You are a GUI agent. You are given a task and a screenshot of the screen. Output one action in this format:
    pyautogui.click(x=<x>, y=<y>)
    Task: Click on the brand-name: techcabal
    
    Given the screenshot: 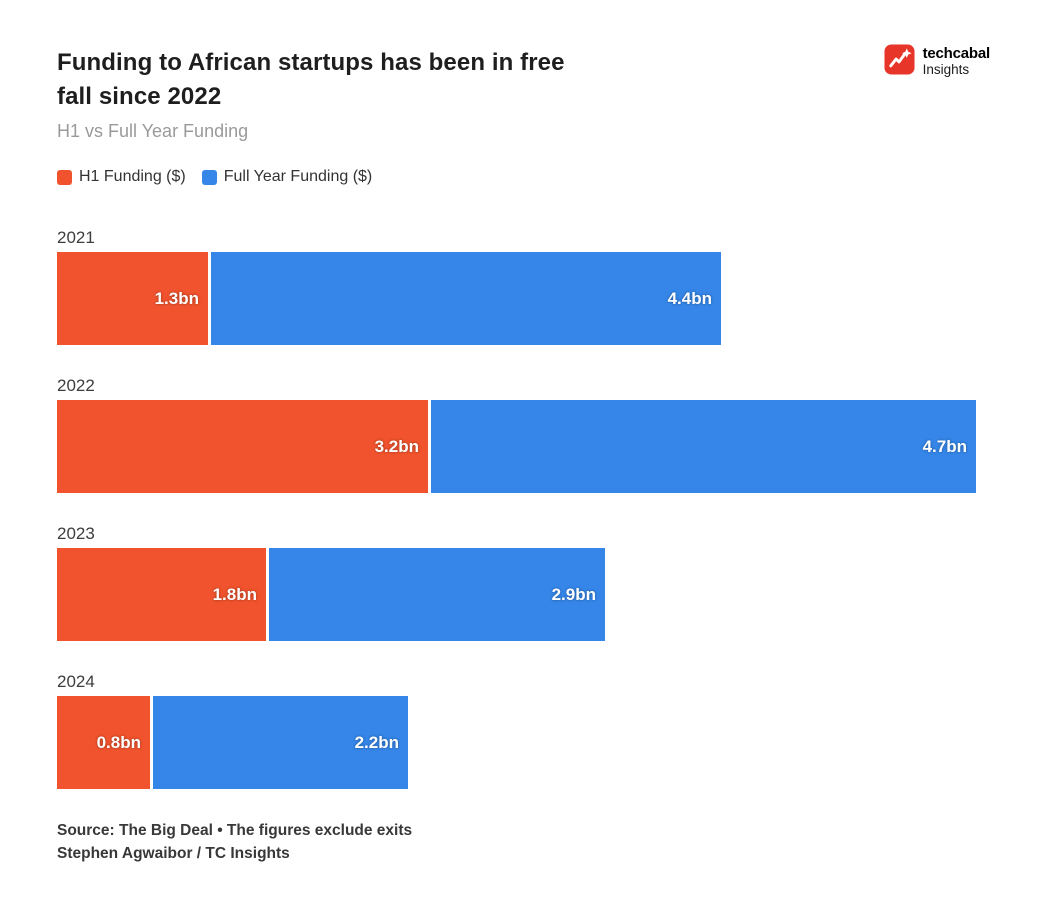 What is the action you would take?
    pyautogui.click(x=956, y=53)
    